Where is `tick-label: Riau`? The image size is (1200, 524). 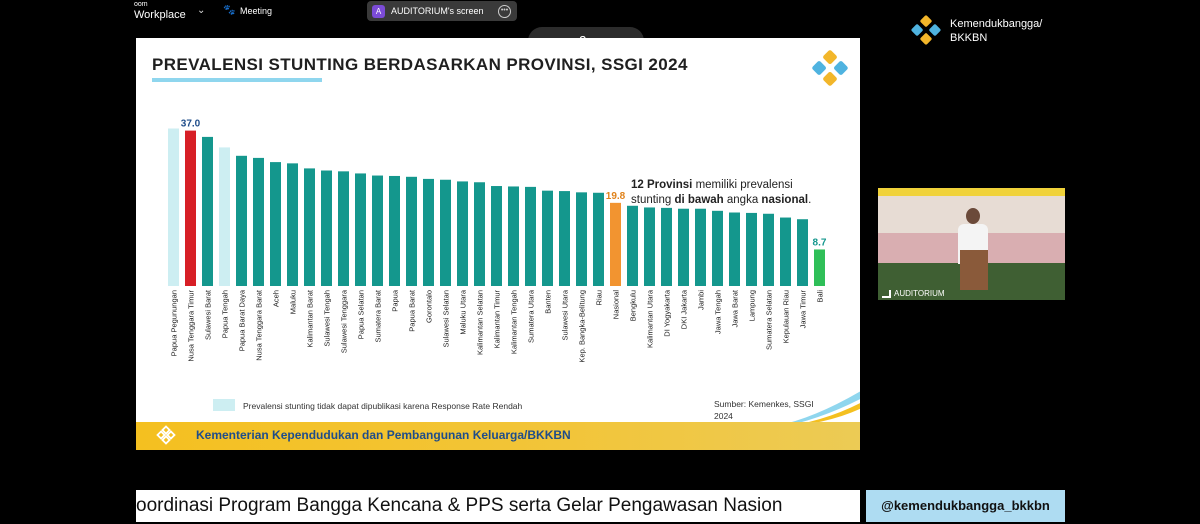 tick-label: Riau is located at coordinates (599, 297).